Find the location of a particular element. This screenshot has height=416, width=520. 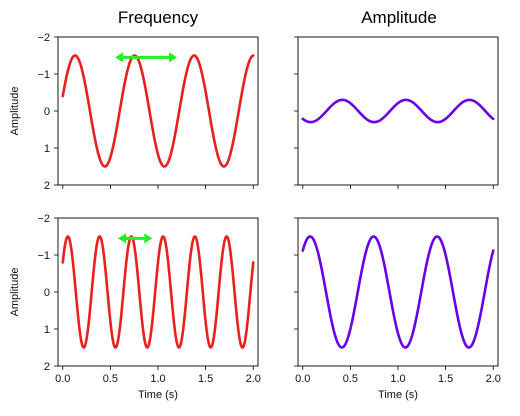

column-title-frequency: Frequency is located at coordinates (158, 17).